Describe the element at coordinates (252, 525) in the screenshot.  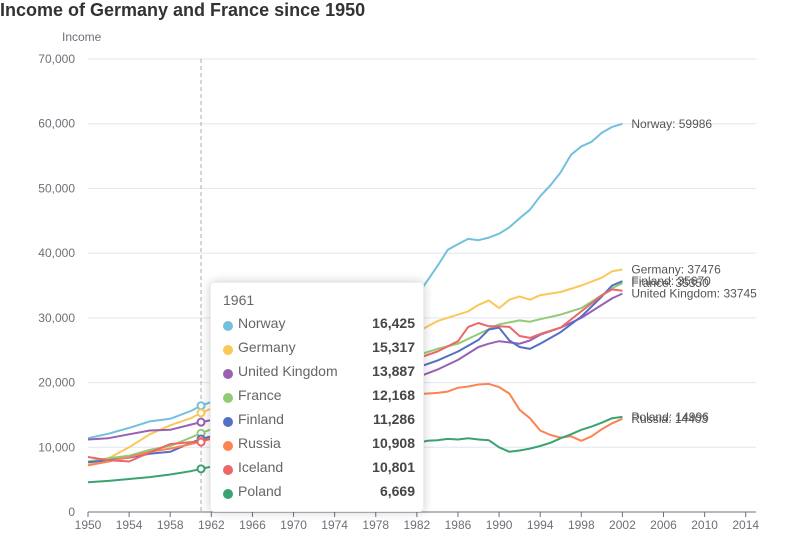
I see `x-tick-label: 1966` at that location.